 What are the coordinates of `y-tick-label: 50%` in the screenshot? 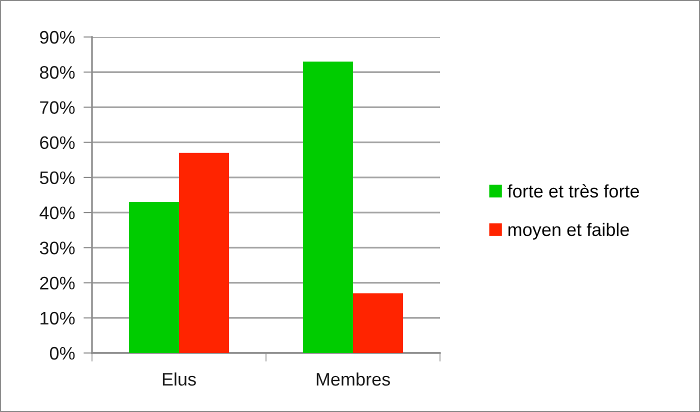 It's located at (57, 177).